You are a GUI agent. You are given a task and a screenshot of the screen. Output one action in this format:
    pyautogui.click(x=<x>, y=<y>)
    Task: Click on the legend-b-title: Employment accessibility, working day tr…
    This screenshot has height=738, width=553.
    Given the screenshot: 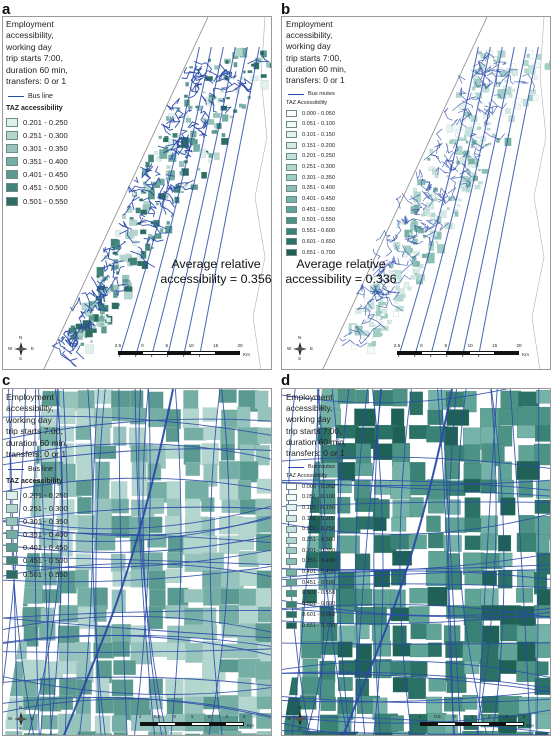 What is the action you would take?
    pyautogui.click(x=316, y=52)
    